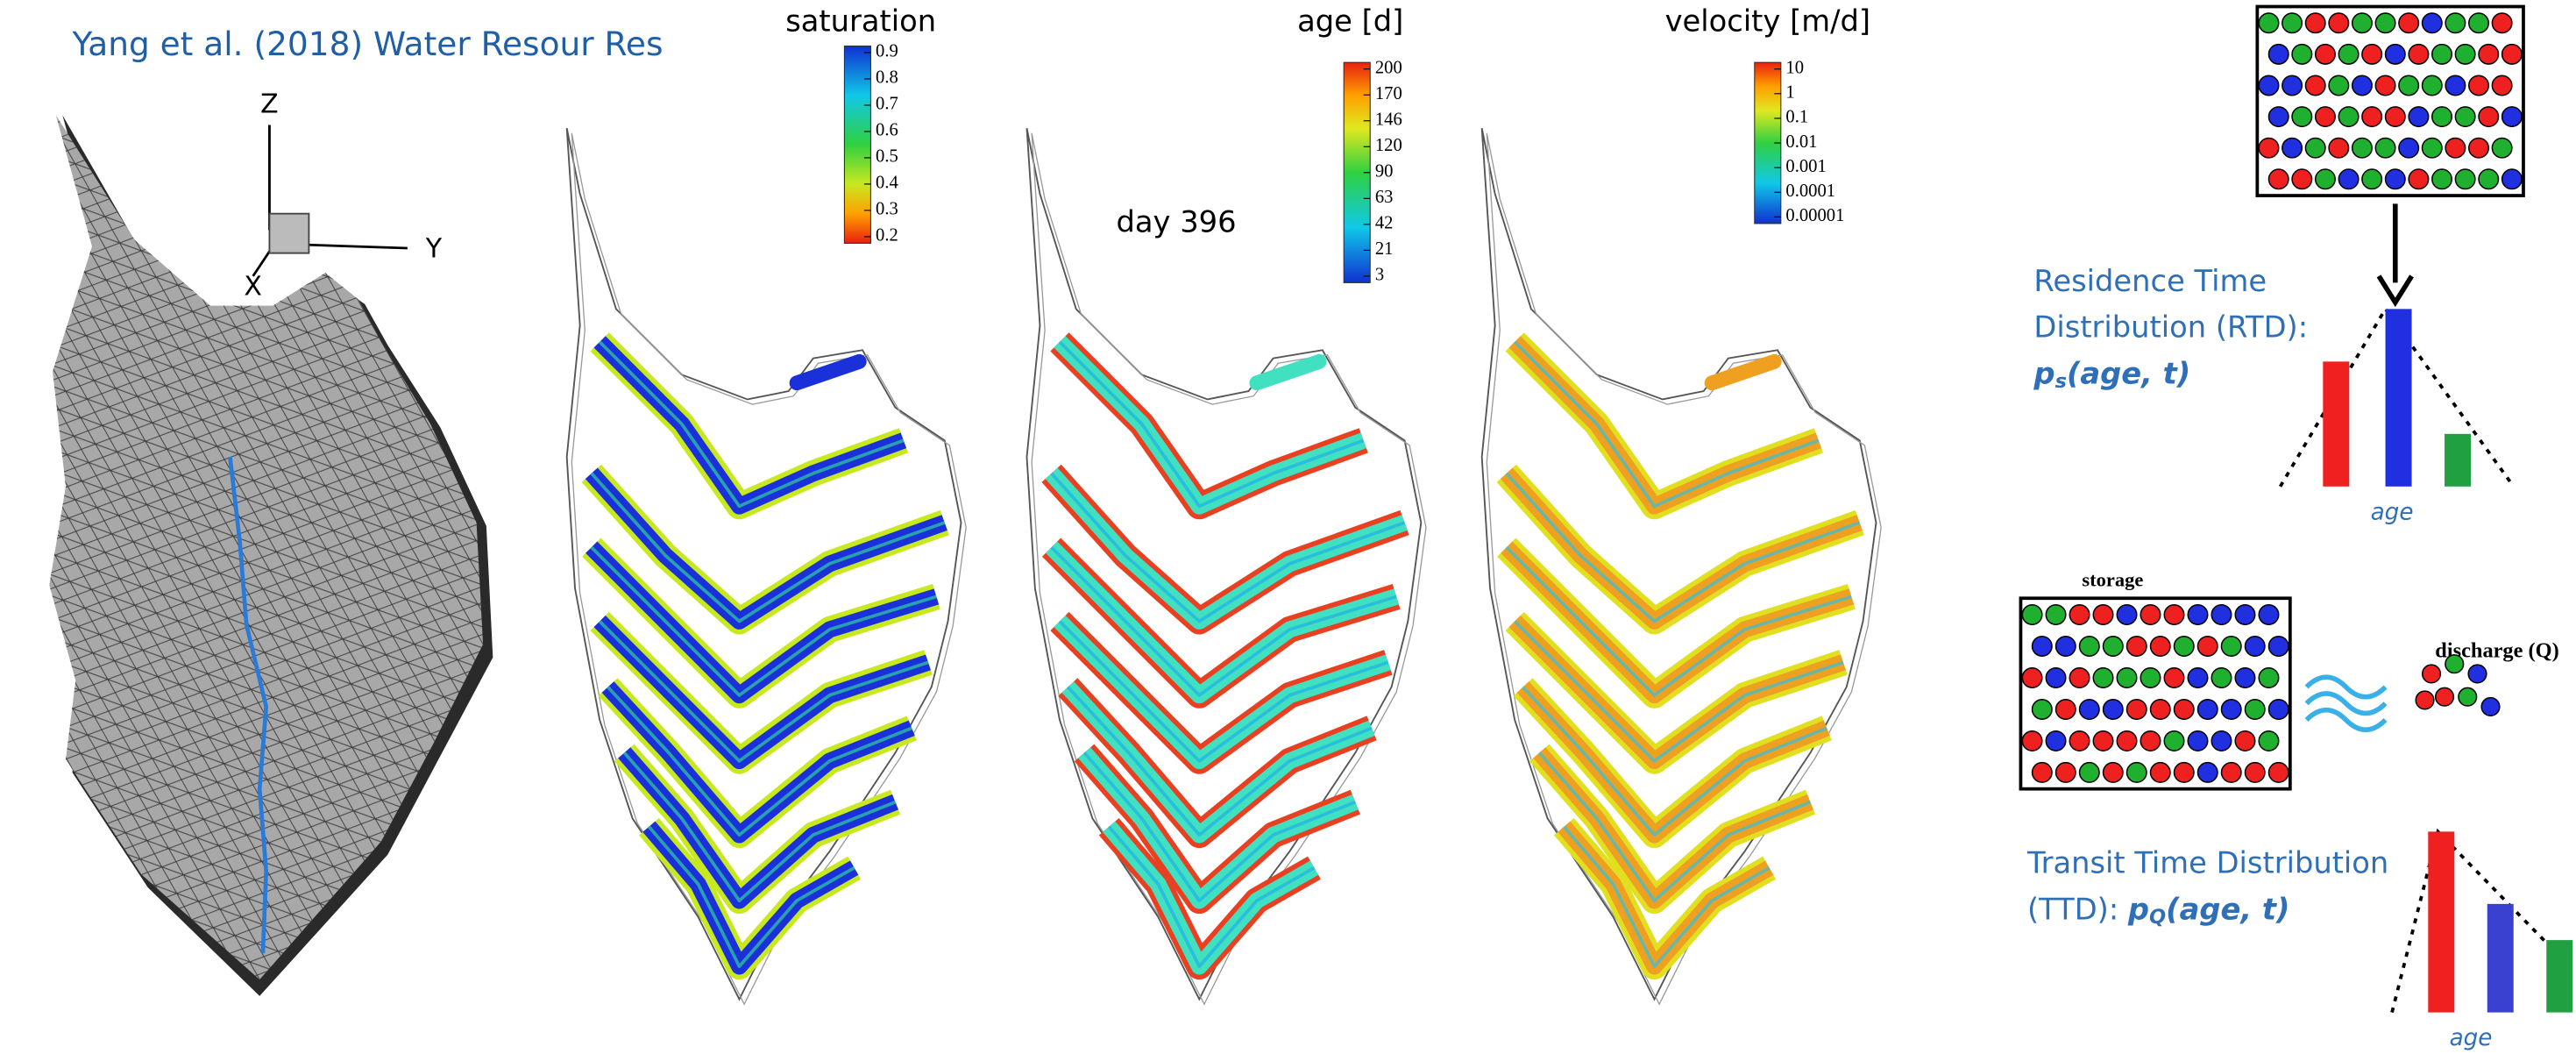 The height and width of the screenshot is (1054, 2576). I want to click on colorbar-label: 0.3, so click(887, 209).